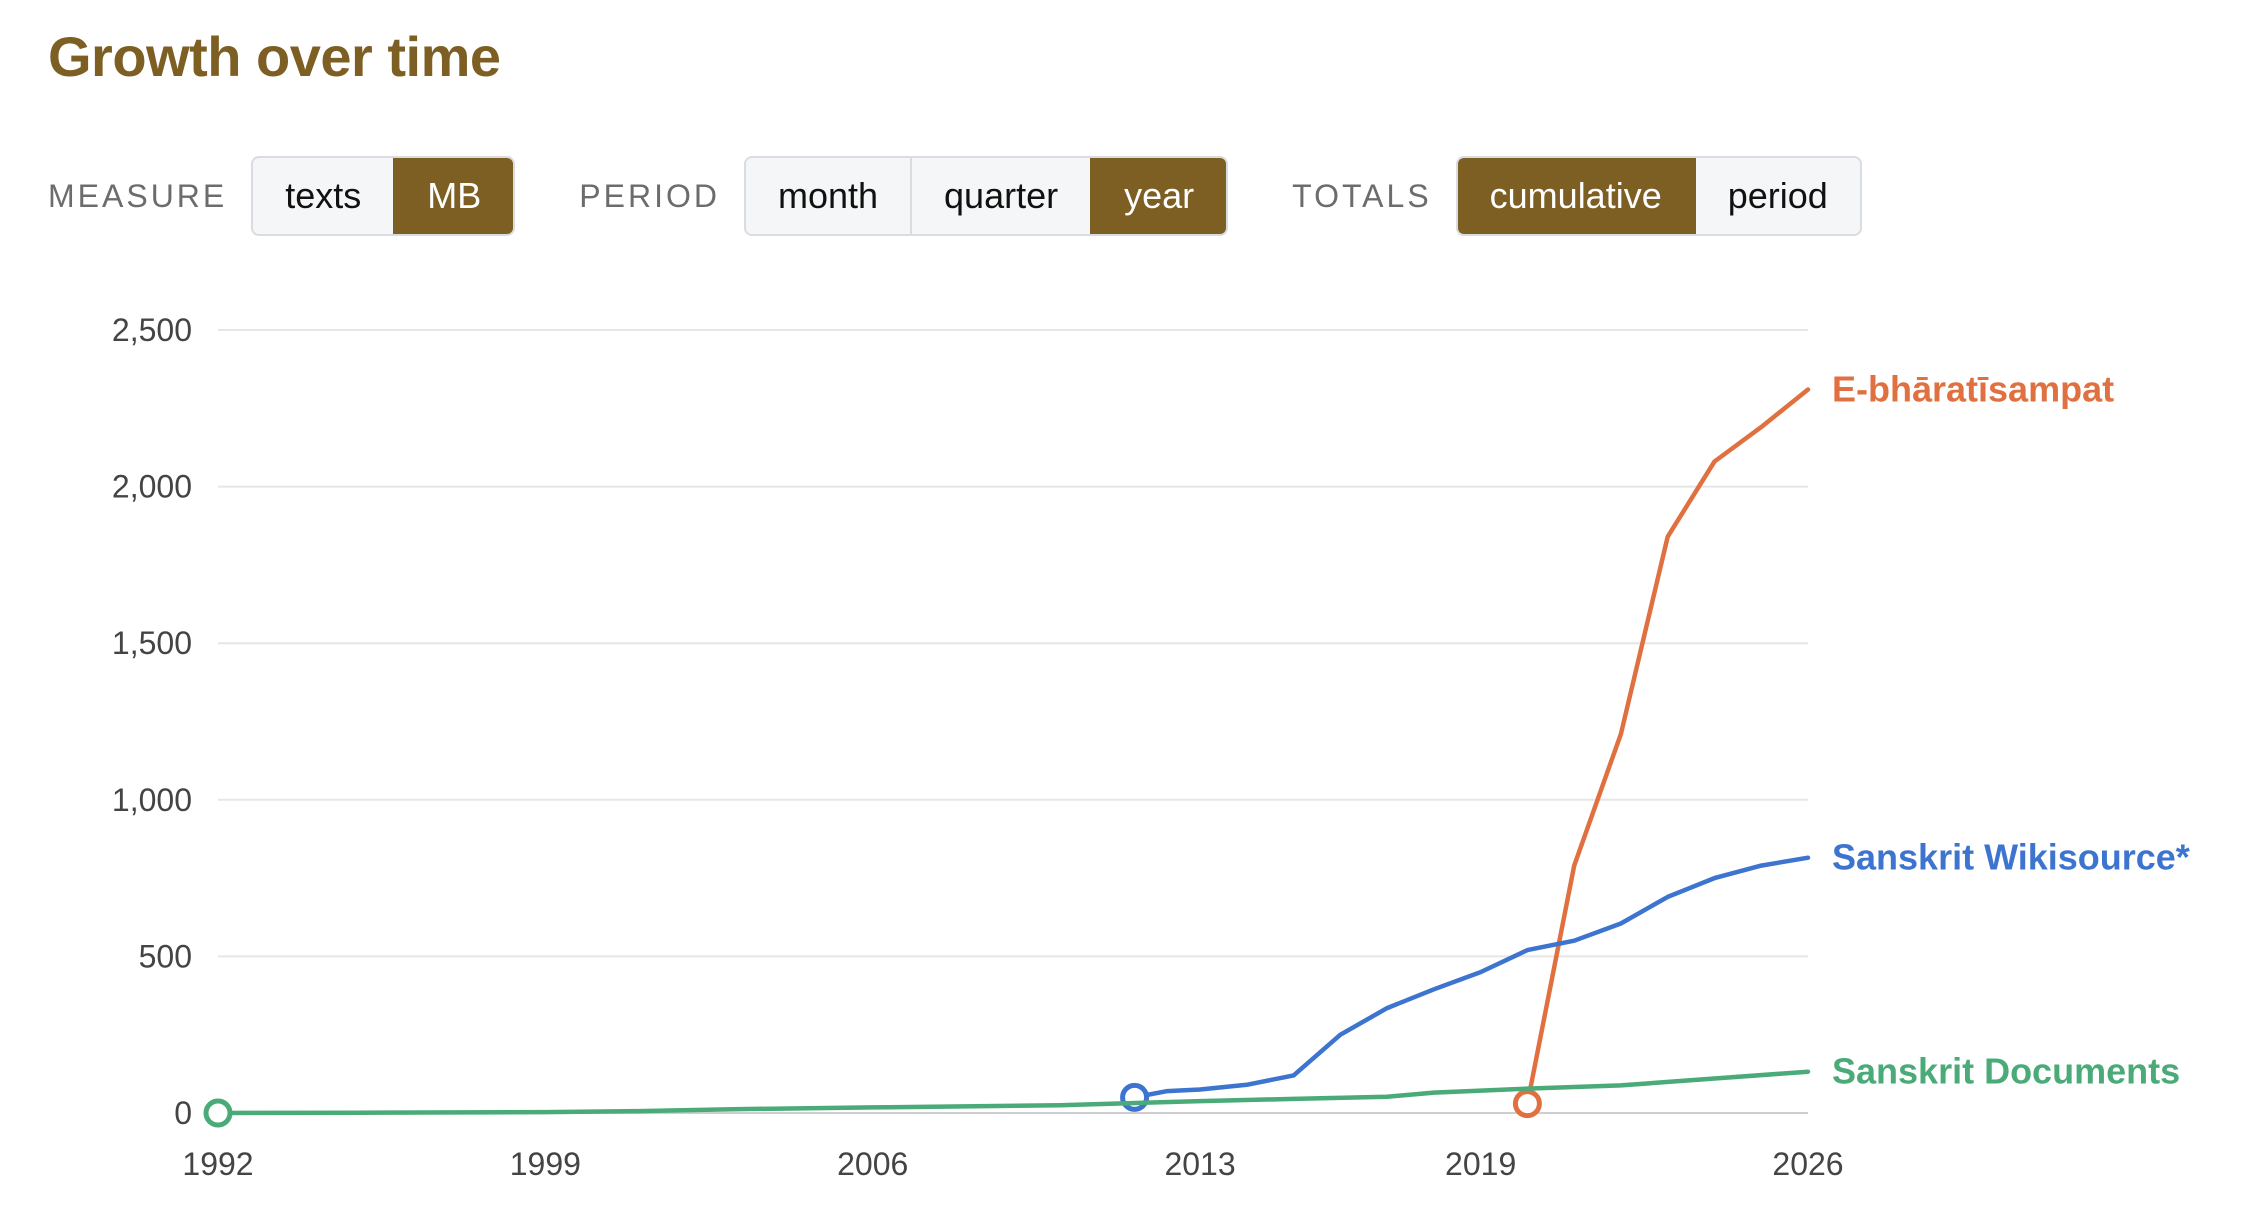  Describe the element at coordinates (152, 487) in the screenshot. I see `y-tick-label: 2,000` at that location.